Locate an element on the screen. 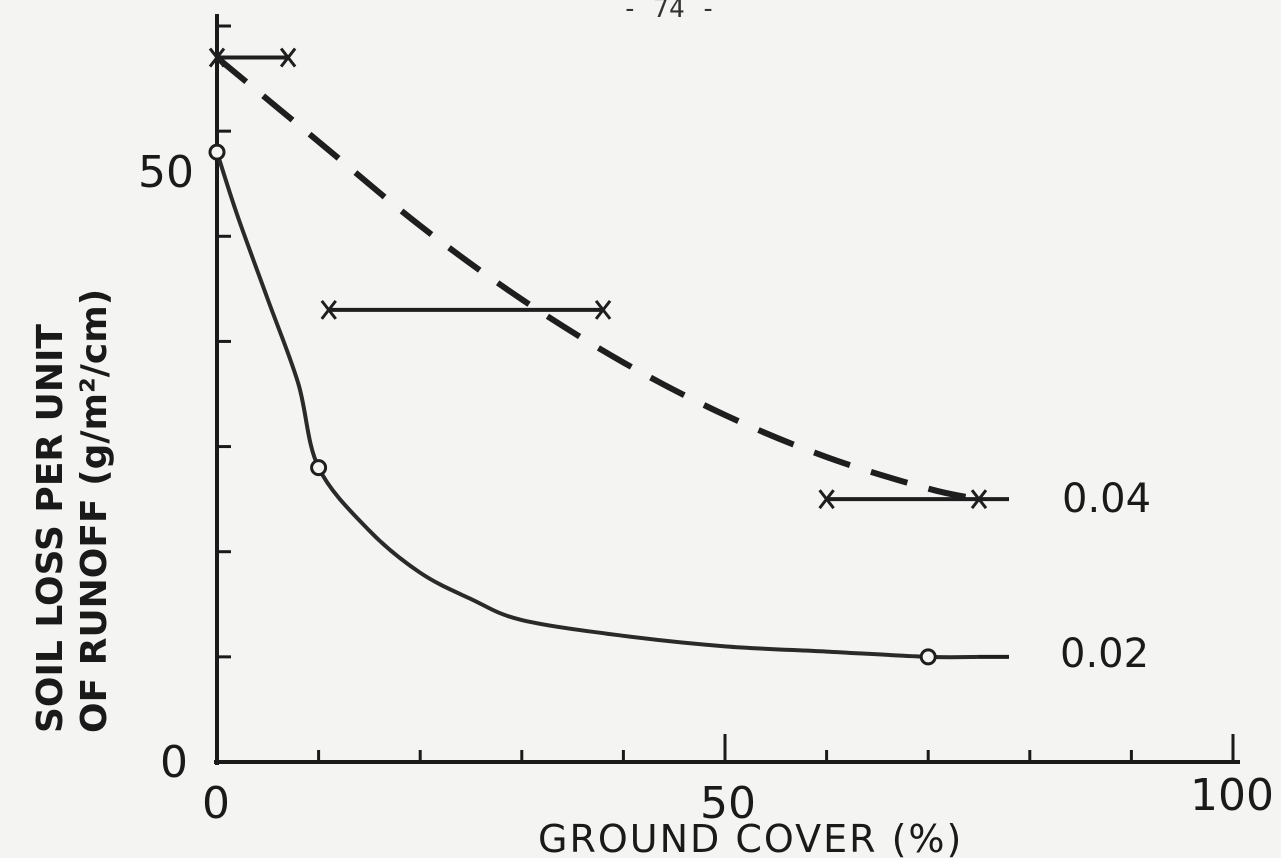 The image size is (1281, 858). page-number: - 74 - is located at coordinates (669, 12).